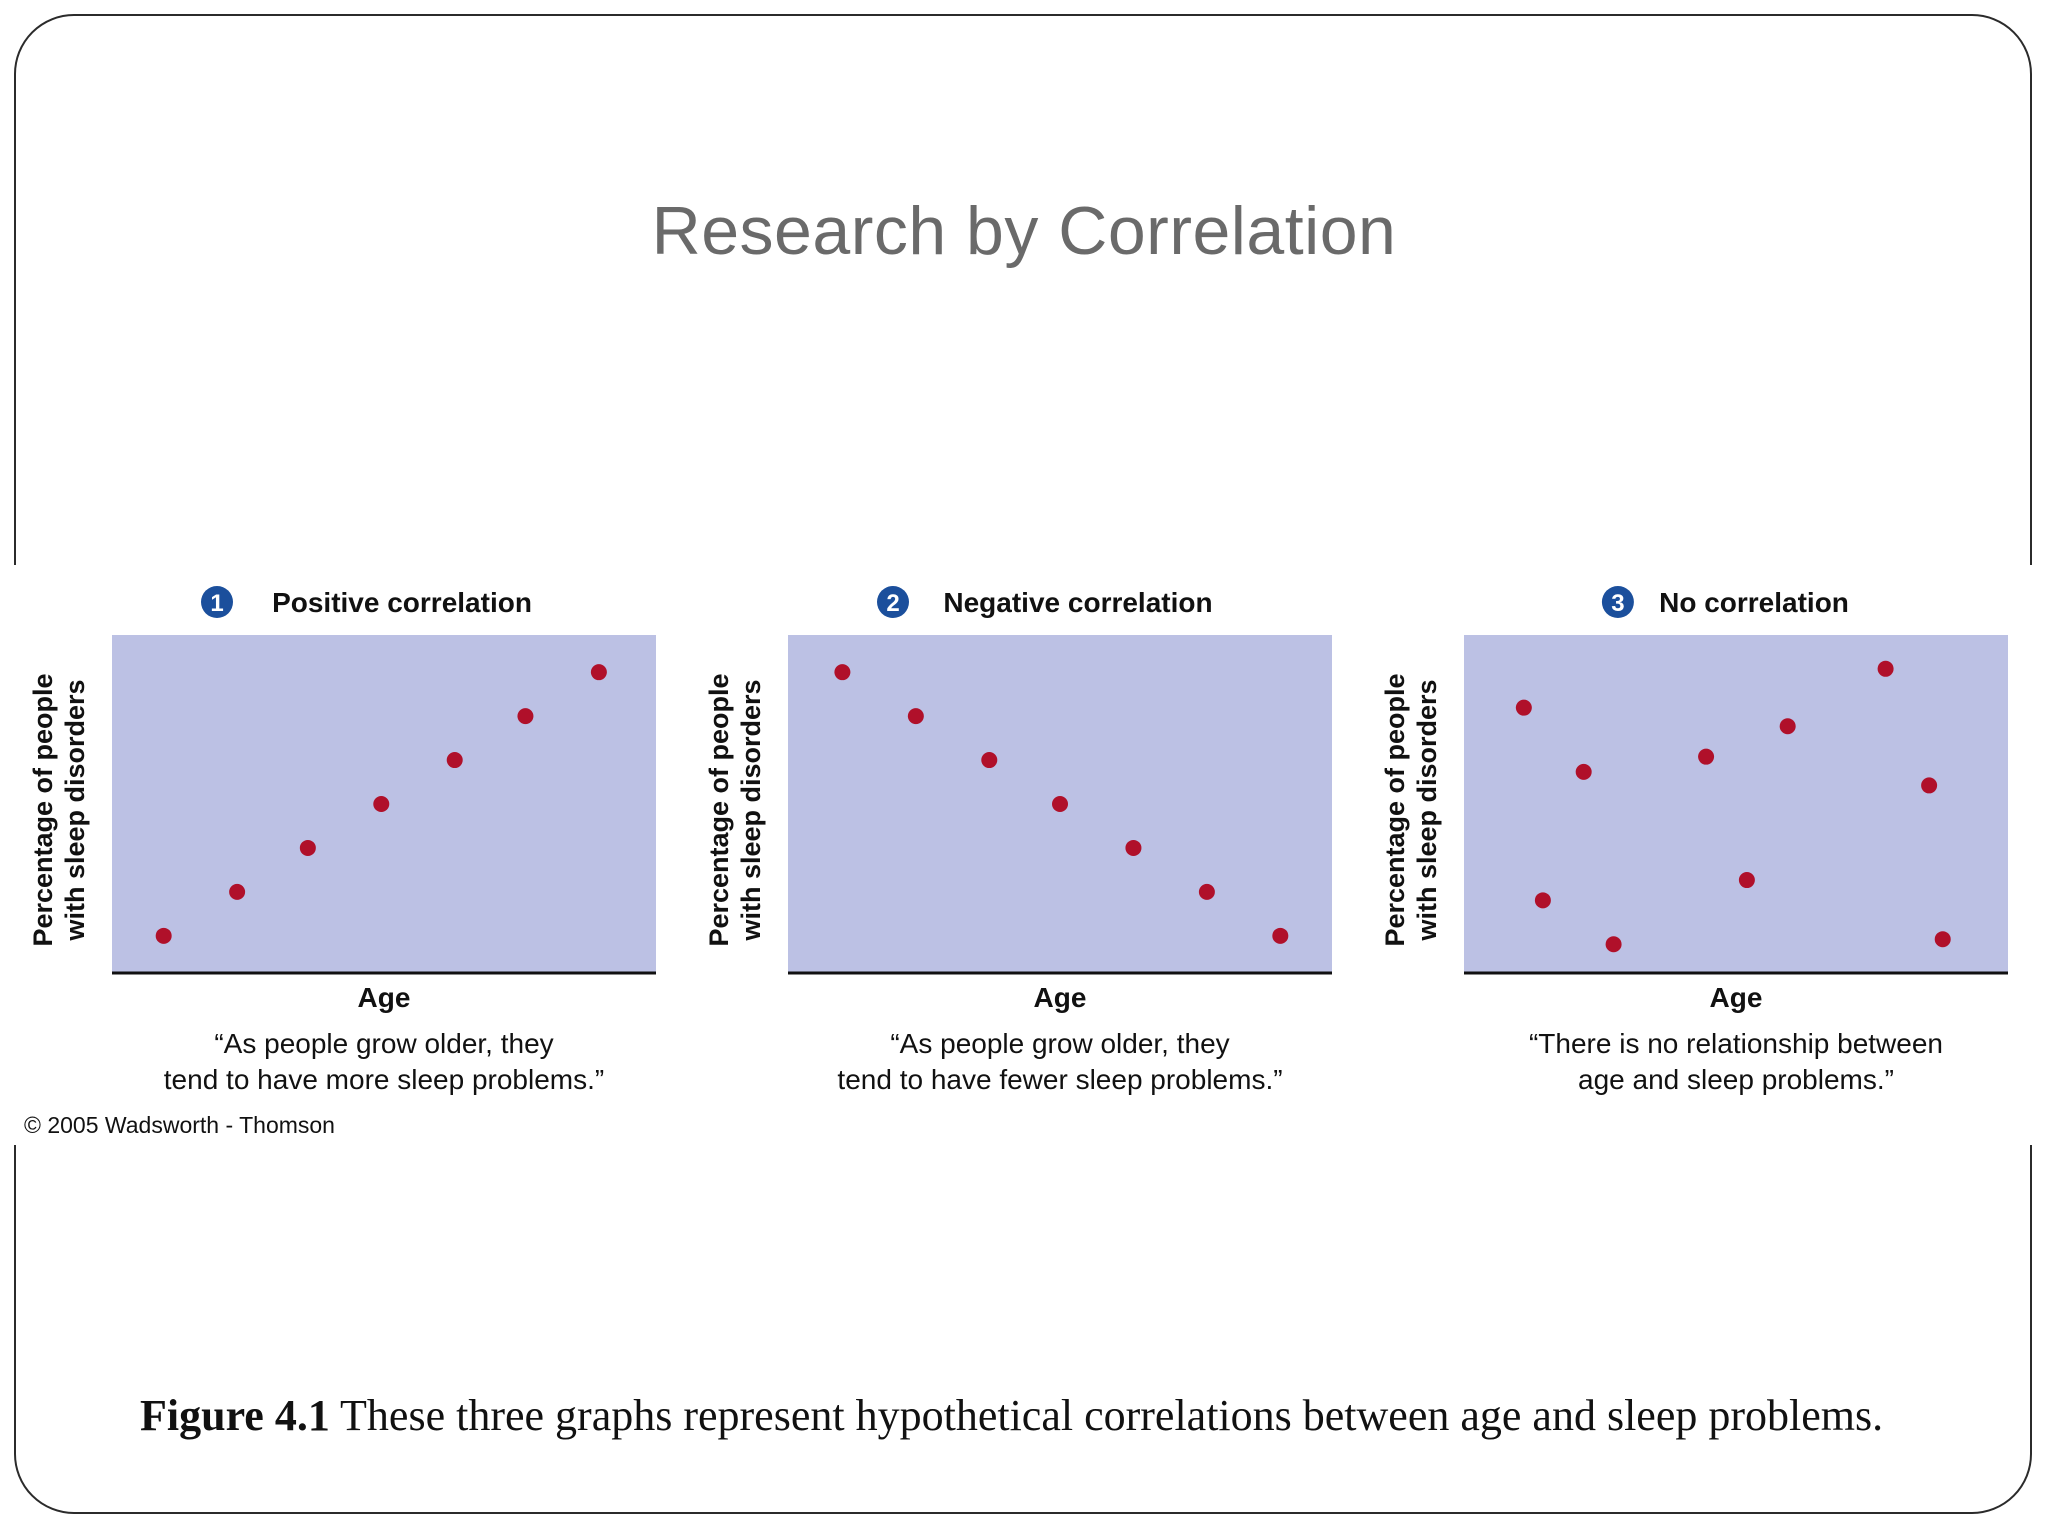  I want to click on quote-line1: “There is no relationship between, so click(1736, 1043).